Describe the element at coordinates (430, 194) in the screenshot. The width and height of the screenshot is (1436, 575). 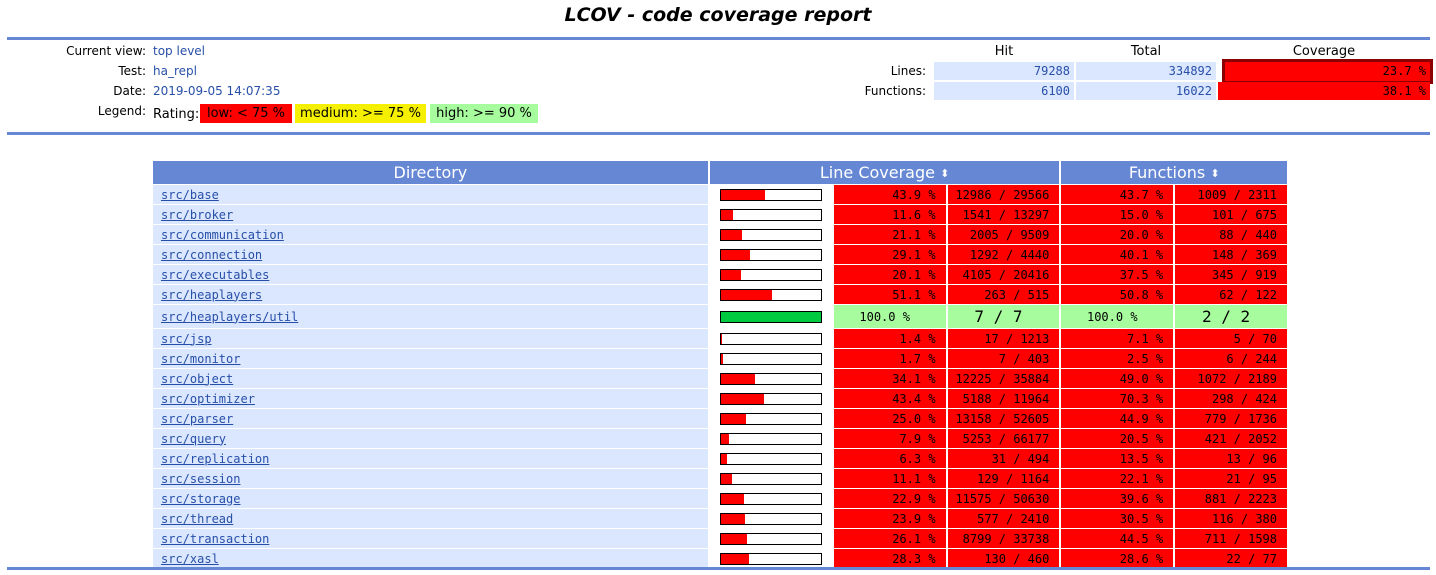
I see `directory-cell: src/base` at that location.